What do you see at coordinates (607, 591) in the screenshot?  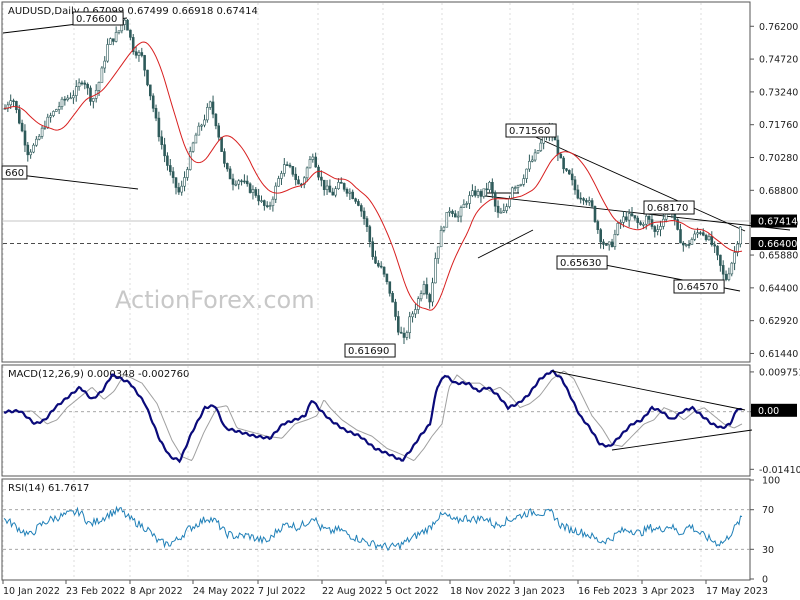 I see `x-axis-tick: 16 Feb 2023` at bounding box center [607, 591].